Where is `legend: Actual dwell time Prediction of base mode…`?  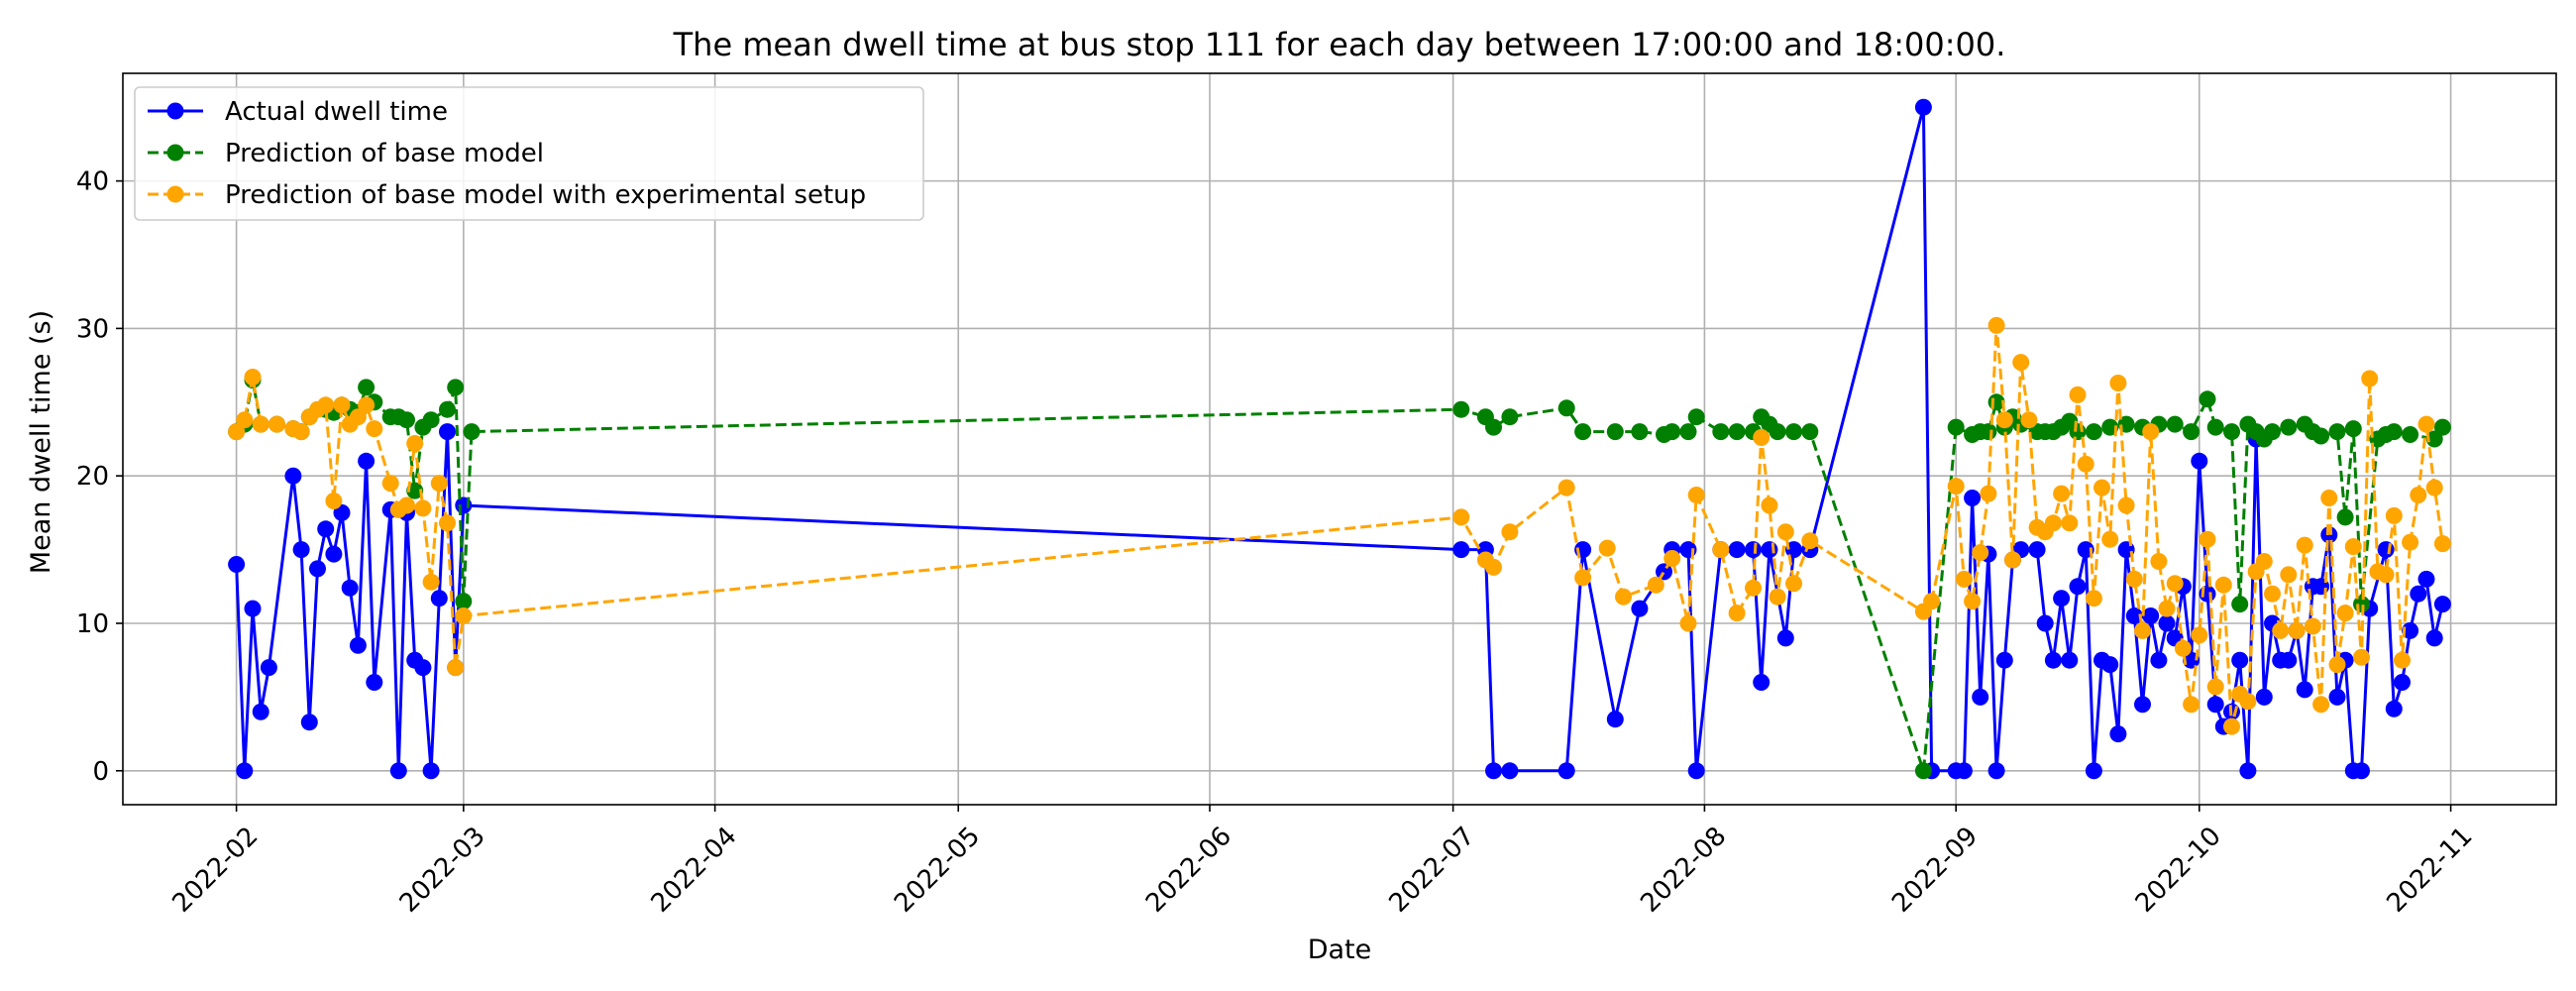
legend: Actual dwell time Prediction of base mode… is located at coordinates (529, 153).